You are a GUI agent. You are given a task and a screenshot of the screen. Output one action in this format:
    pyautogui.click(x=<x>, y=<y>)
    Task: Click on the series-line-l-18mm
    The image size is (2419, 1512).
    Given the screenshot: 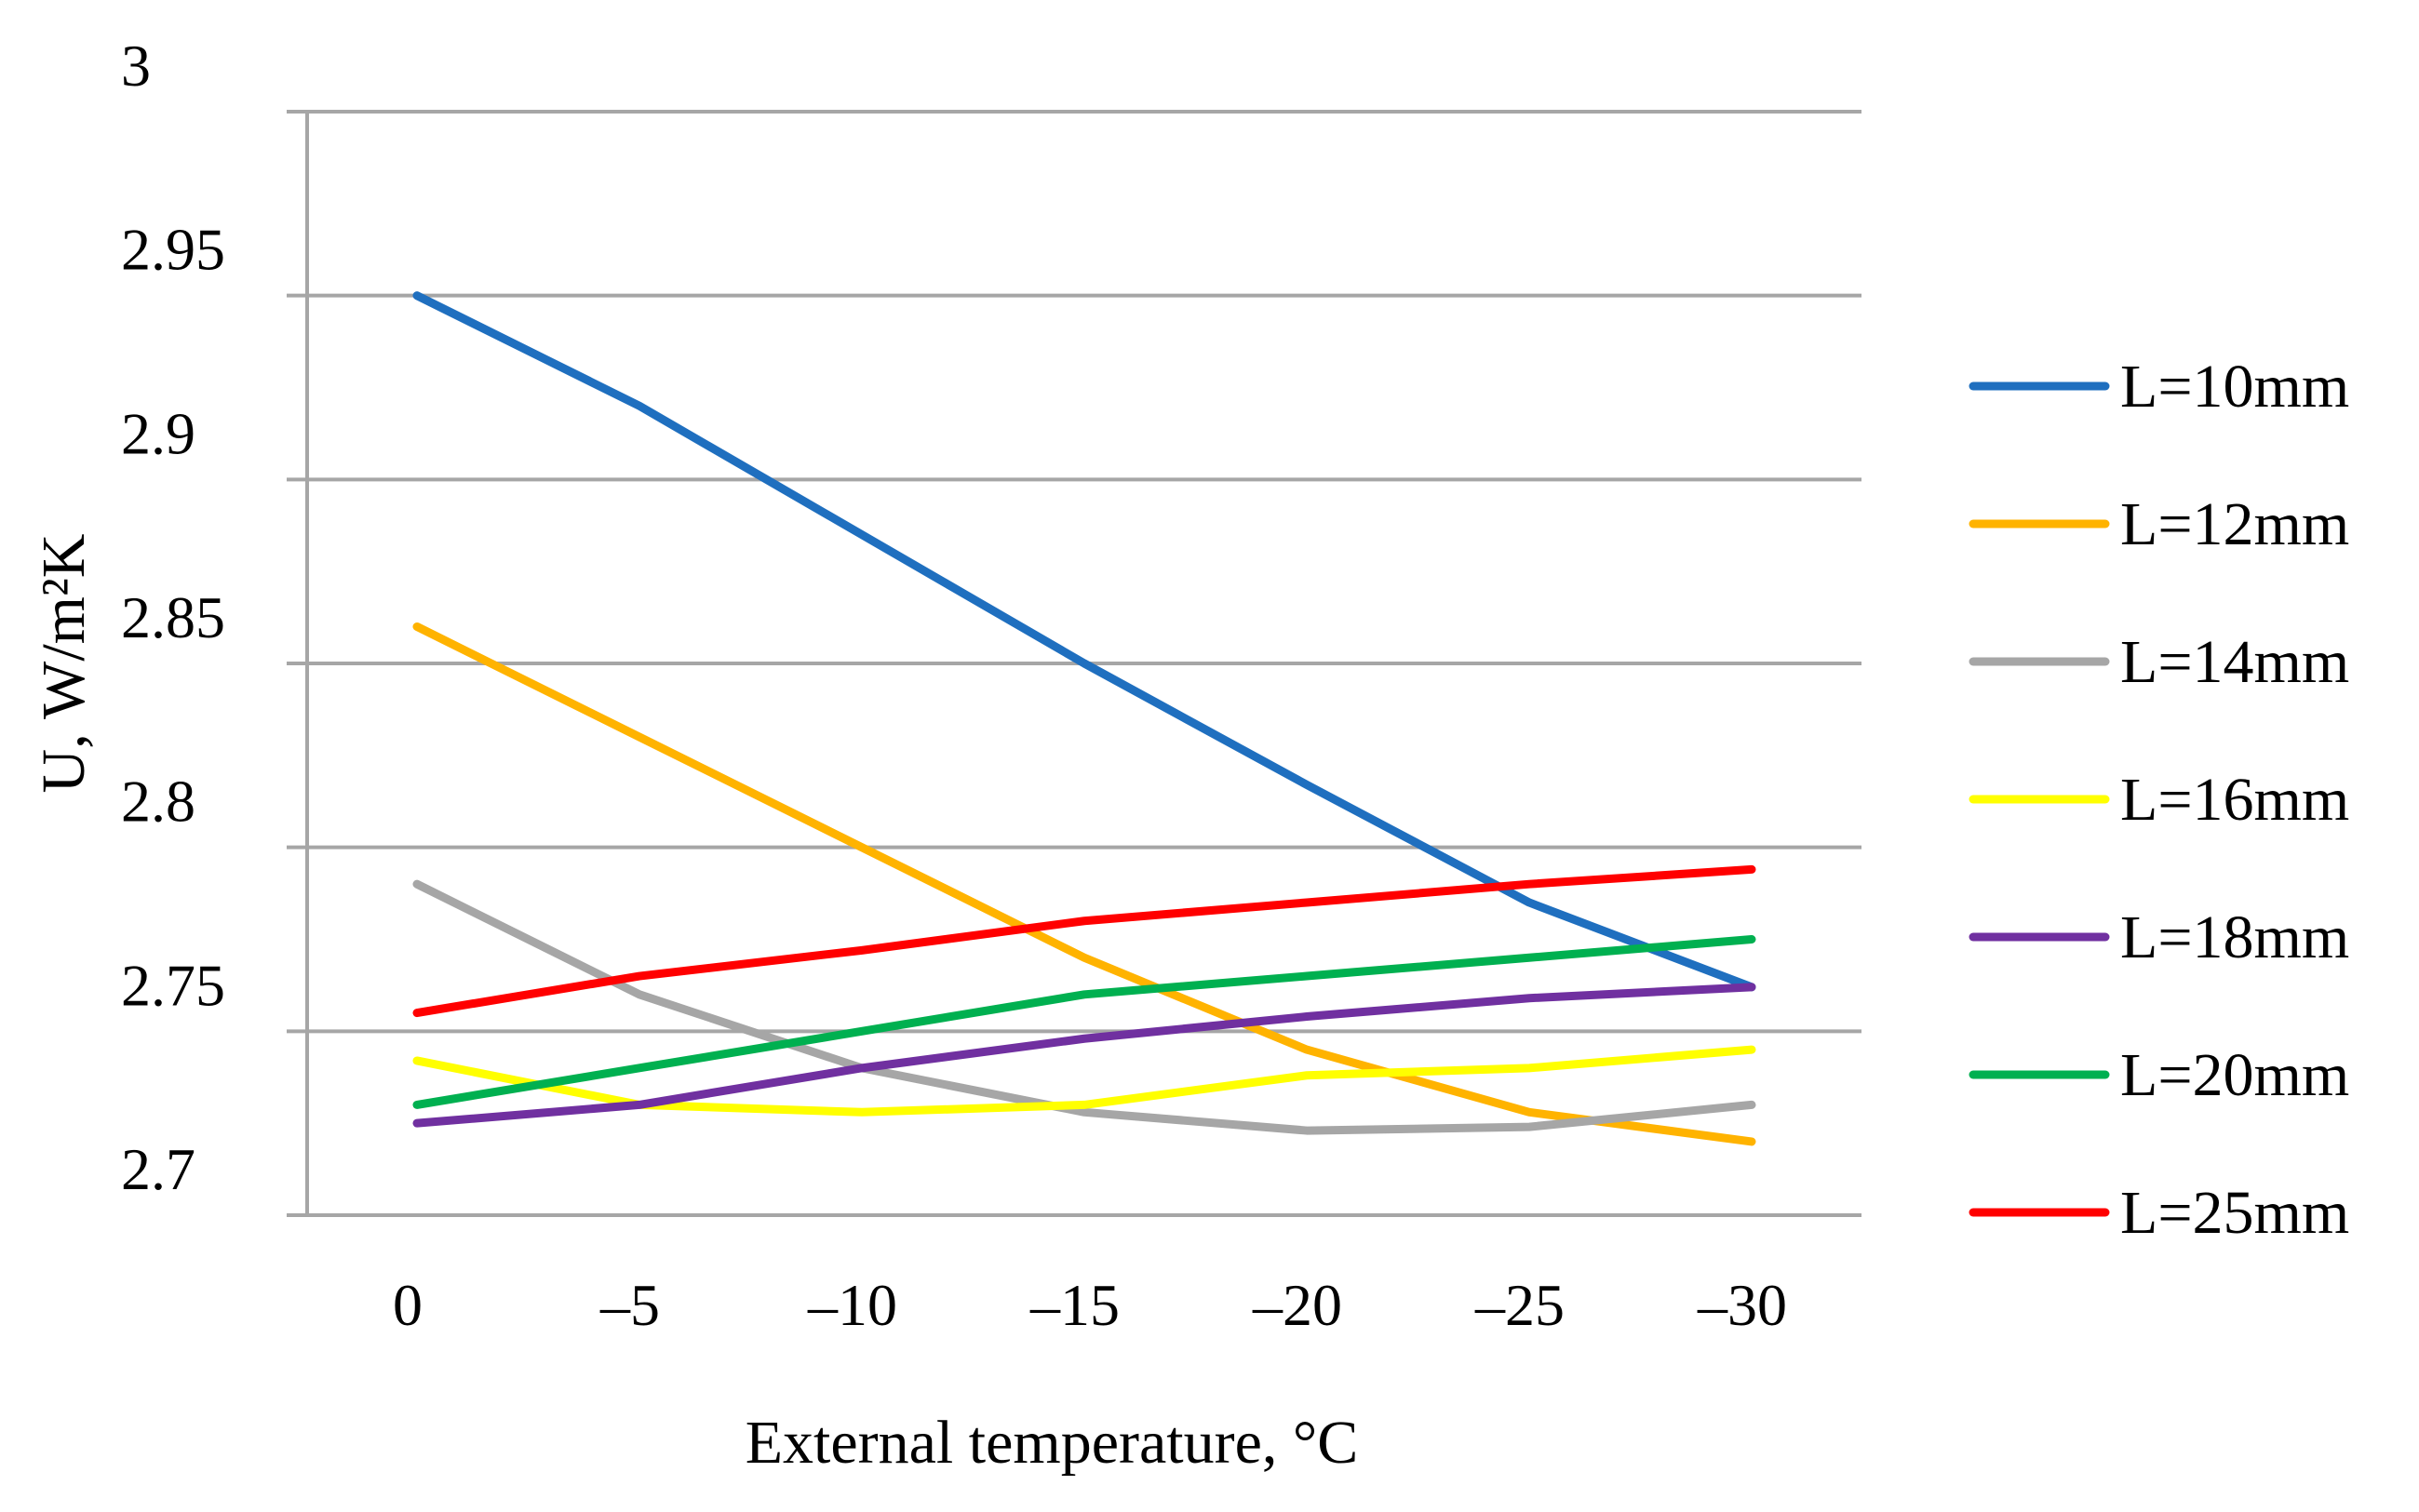 What is the action you would take?
    pyautogui.click(x=1084, y=1055)
    